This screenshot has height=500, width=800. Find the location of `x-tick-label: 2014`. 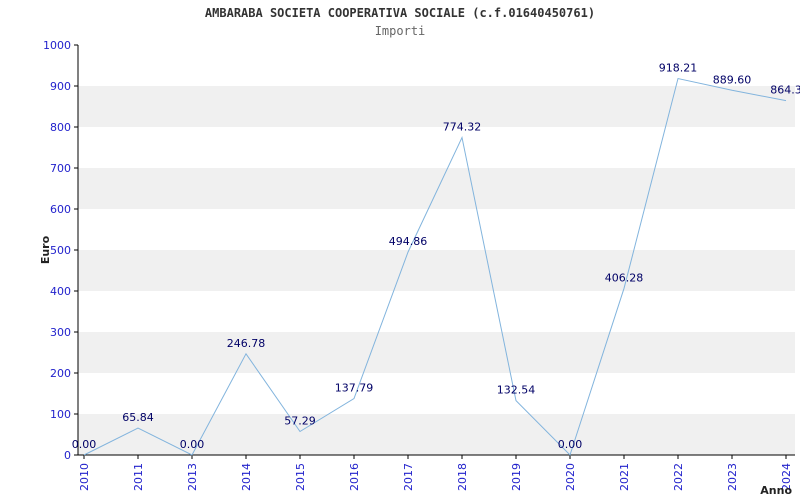

x-tick-label: 2014 is located at coordinates (246, 477).